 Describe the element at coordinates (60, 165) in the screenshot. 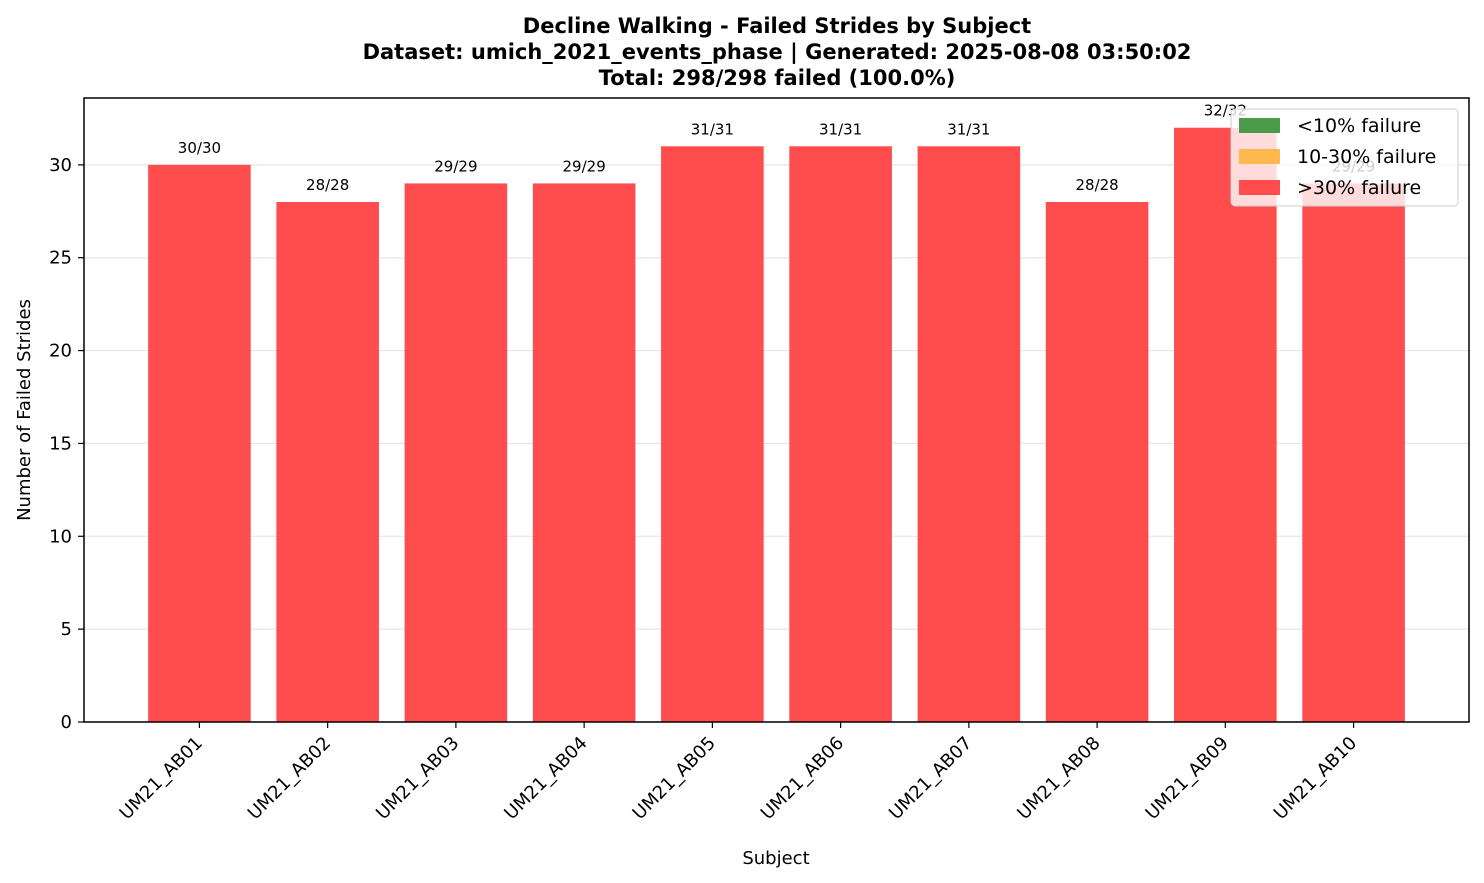

I see `y-tick-label: 30` at that location.